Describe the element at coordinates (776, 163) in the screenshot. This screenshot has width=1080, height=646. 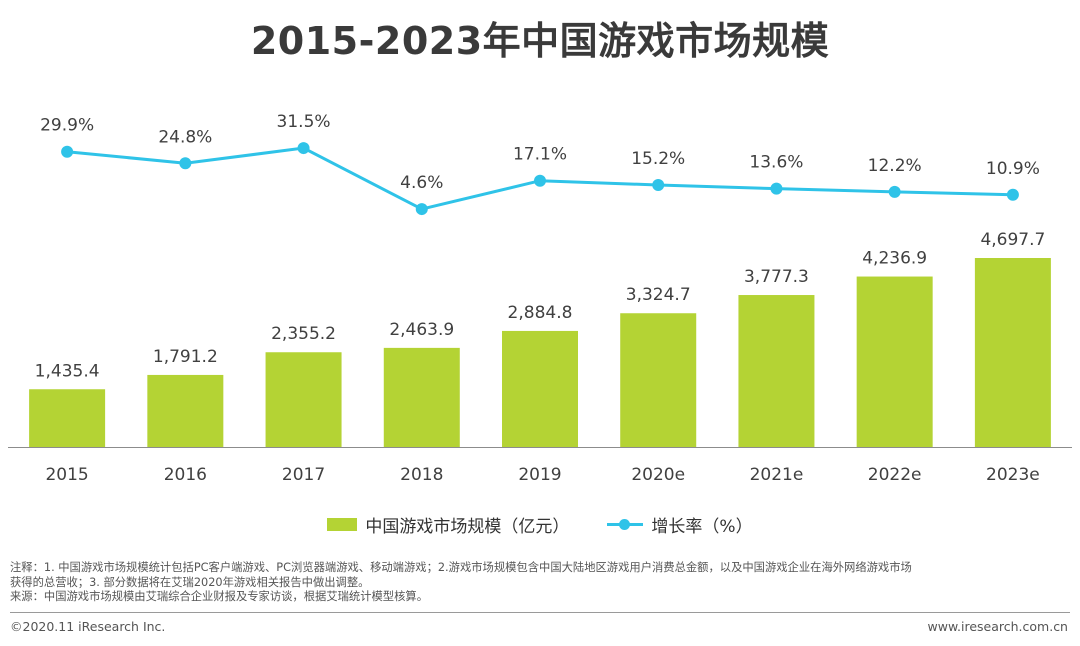
I see `growth-value-label: 13.6%` at that location.